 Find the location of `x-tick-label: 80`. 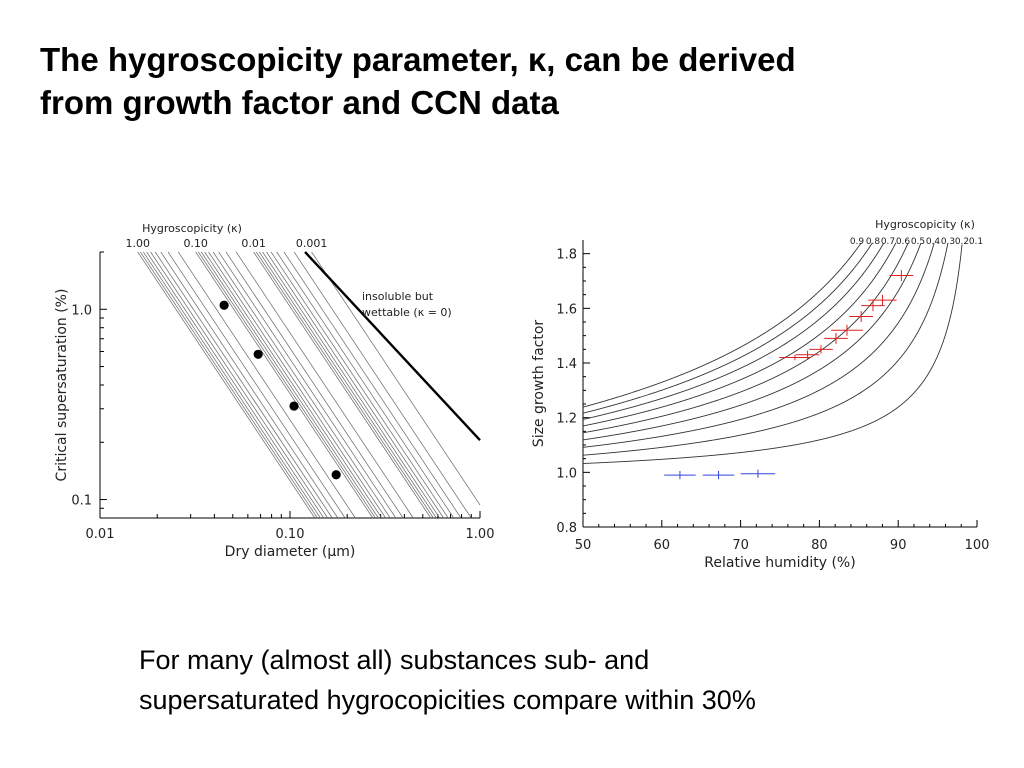

x-tick-label: 80 is located at coordinates (819, 545).